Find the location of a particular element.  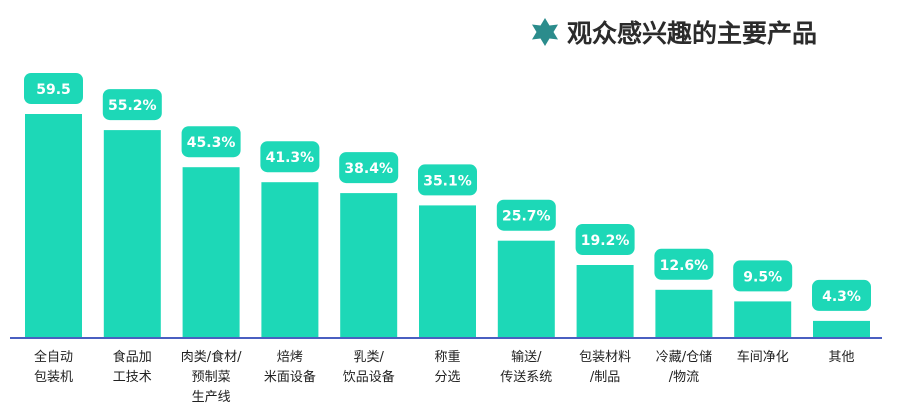

chart-title: 观众感兴趣的主要产品 is located at coordinates (692, 33).